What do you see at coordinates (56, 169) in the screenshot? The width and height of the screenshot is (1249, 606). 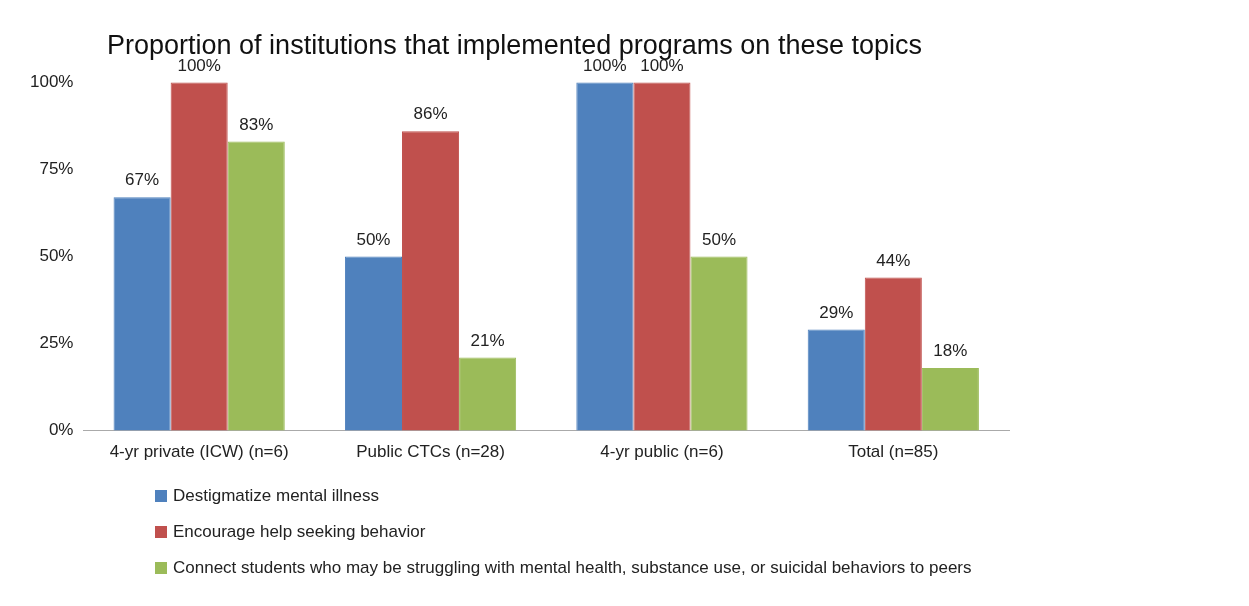 I see `y-tick-label: 75%` at bounding box center [56, 169].